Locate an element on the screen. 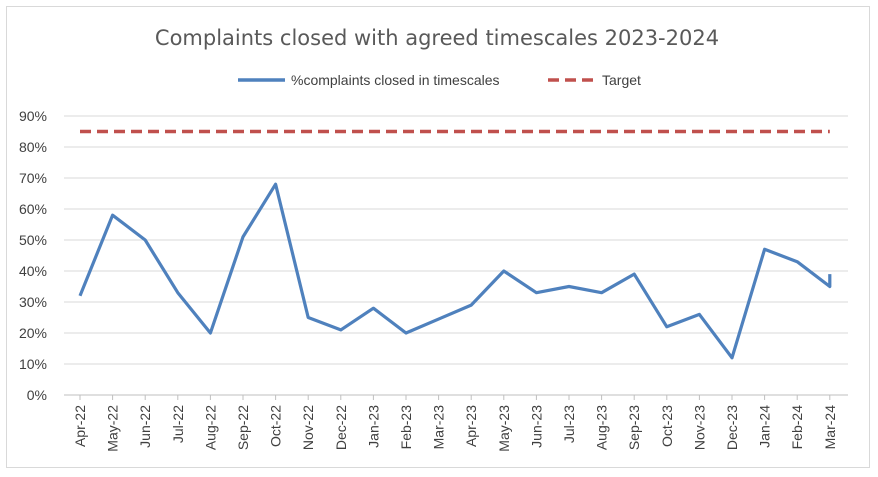 This screenshot has height=477, width=878. x-tick-label: Nov-23 is located at coordinates (699, 427).